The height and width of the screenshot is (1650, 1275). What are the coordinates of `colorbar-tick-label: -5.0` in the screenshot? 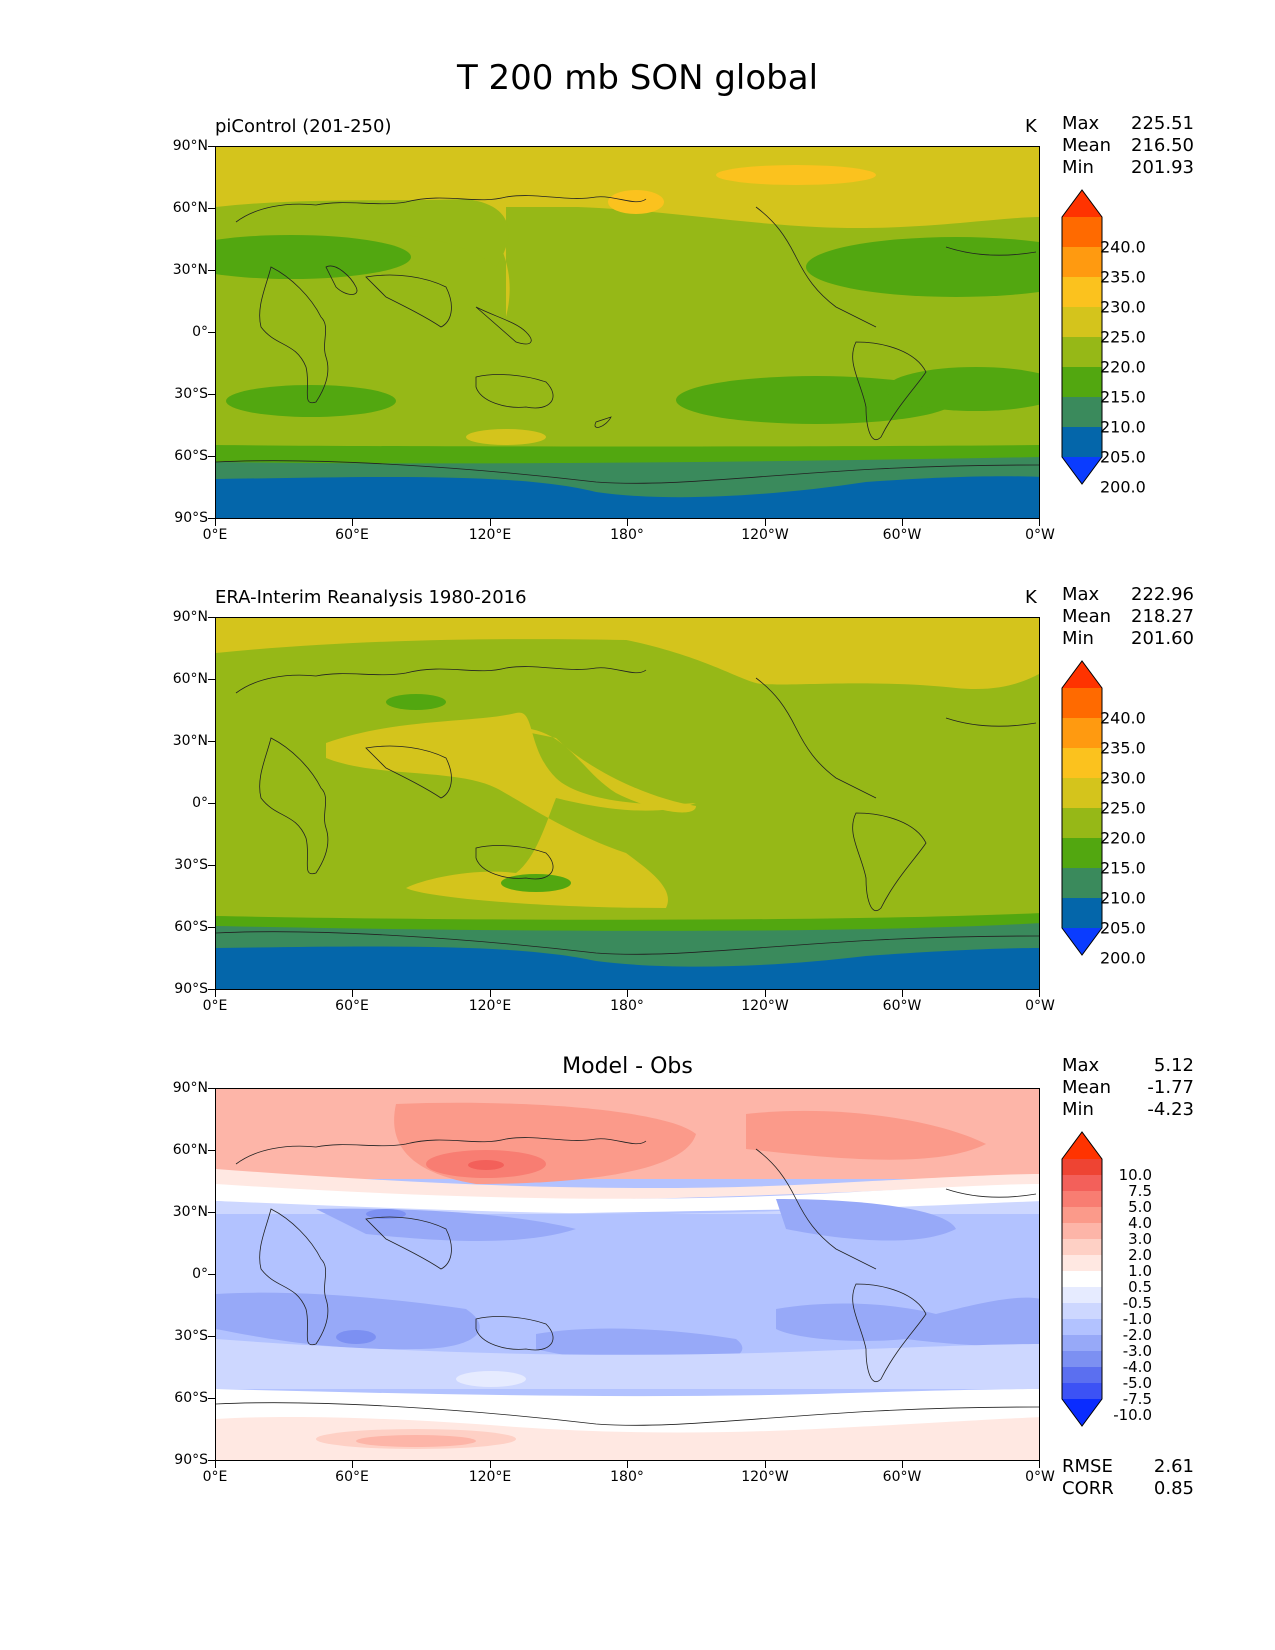 It's located at (1137, 1383).